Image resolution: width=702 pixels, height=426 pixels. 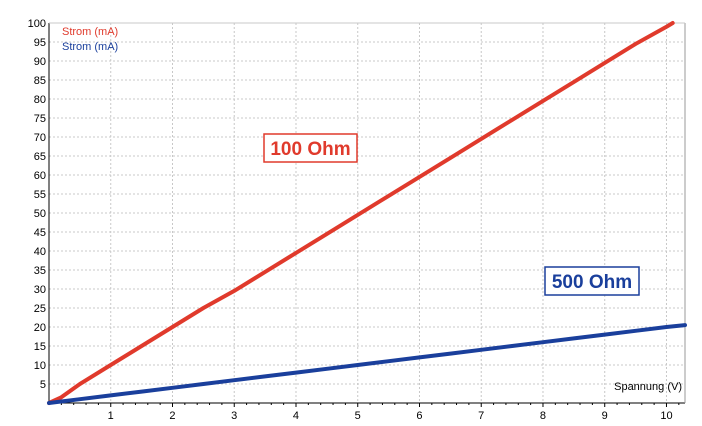 I want to click on legend: Strom (mA) Strom (mA), so click(x=90, y=39).